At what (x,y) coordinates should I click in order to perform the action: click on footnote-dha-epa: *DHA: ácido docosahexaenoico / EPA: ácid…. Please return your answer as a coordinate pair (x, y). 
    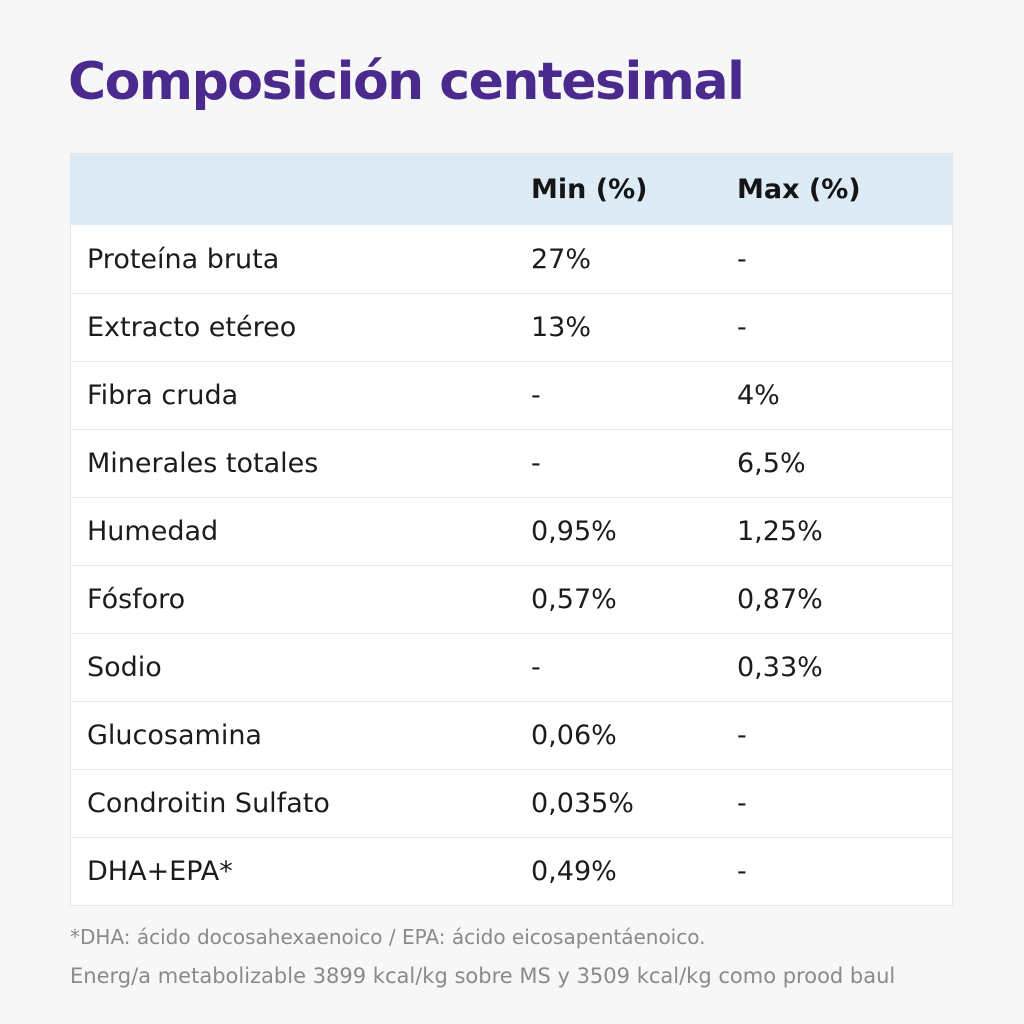
    Looking at the image, I should click on (388, 937).